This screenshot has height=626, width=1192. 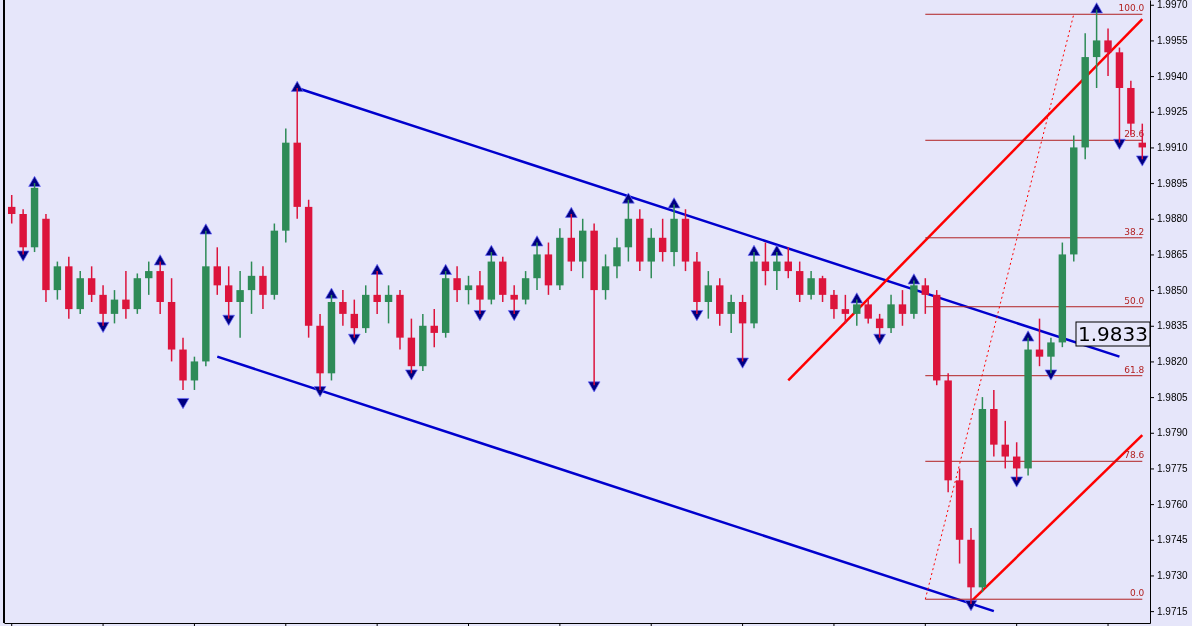 I want to click on annotation: 1.9833, so click(x=1113, y=334).